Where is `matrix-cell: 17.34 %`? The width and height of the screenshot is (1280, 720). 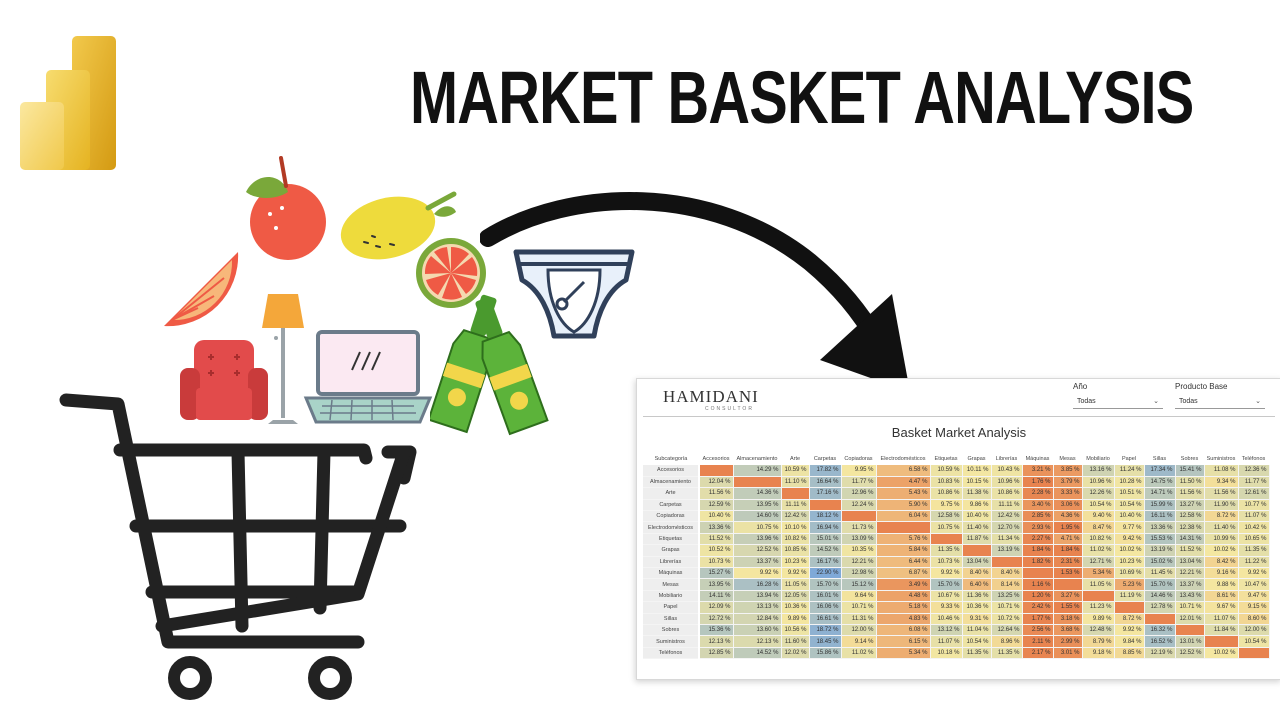
matrix-cell: 17.34 % is located at coordinates (1160, 471).